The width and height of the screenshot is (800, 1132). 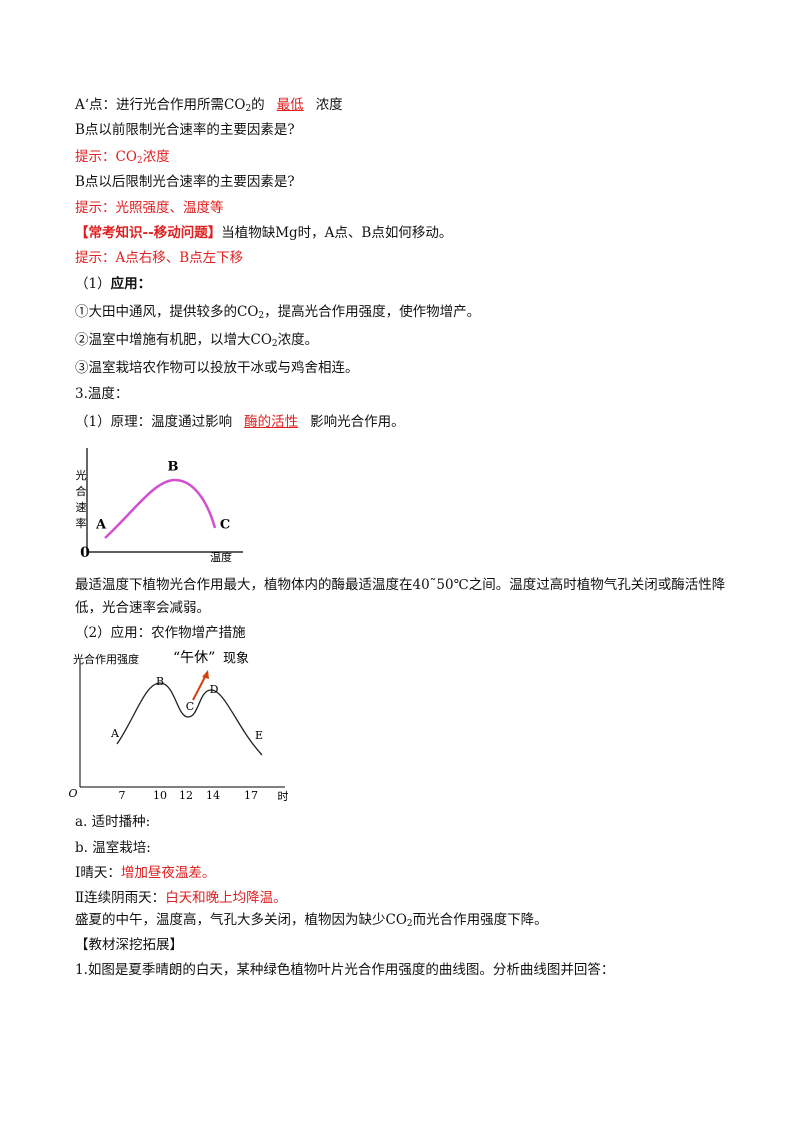 What do you see at coordinates (113, 848) in the screenshot?
I see `paragraph: b. 温室栽培:` at bounding box center [113, 848].